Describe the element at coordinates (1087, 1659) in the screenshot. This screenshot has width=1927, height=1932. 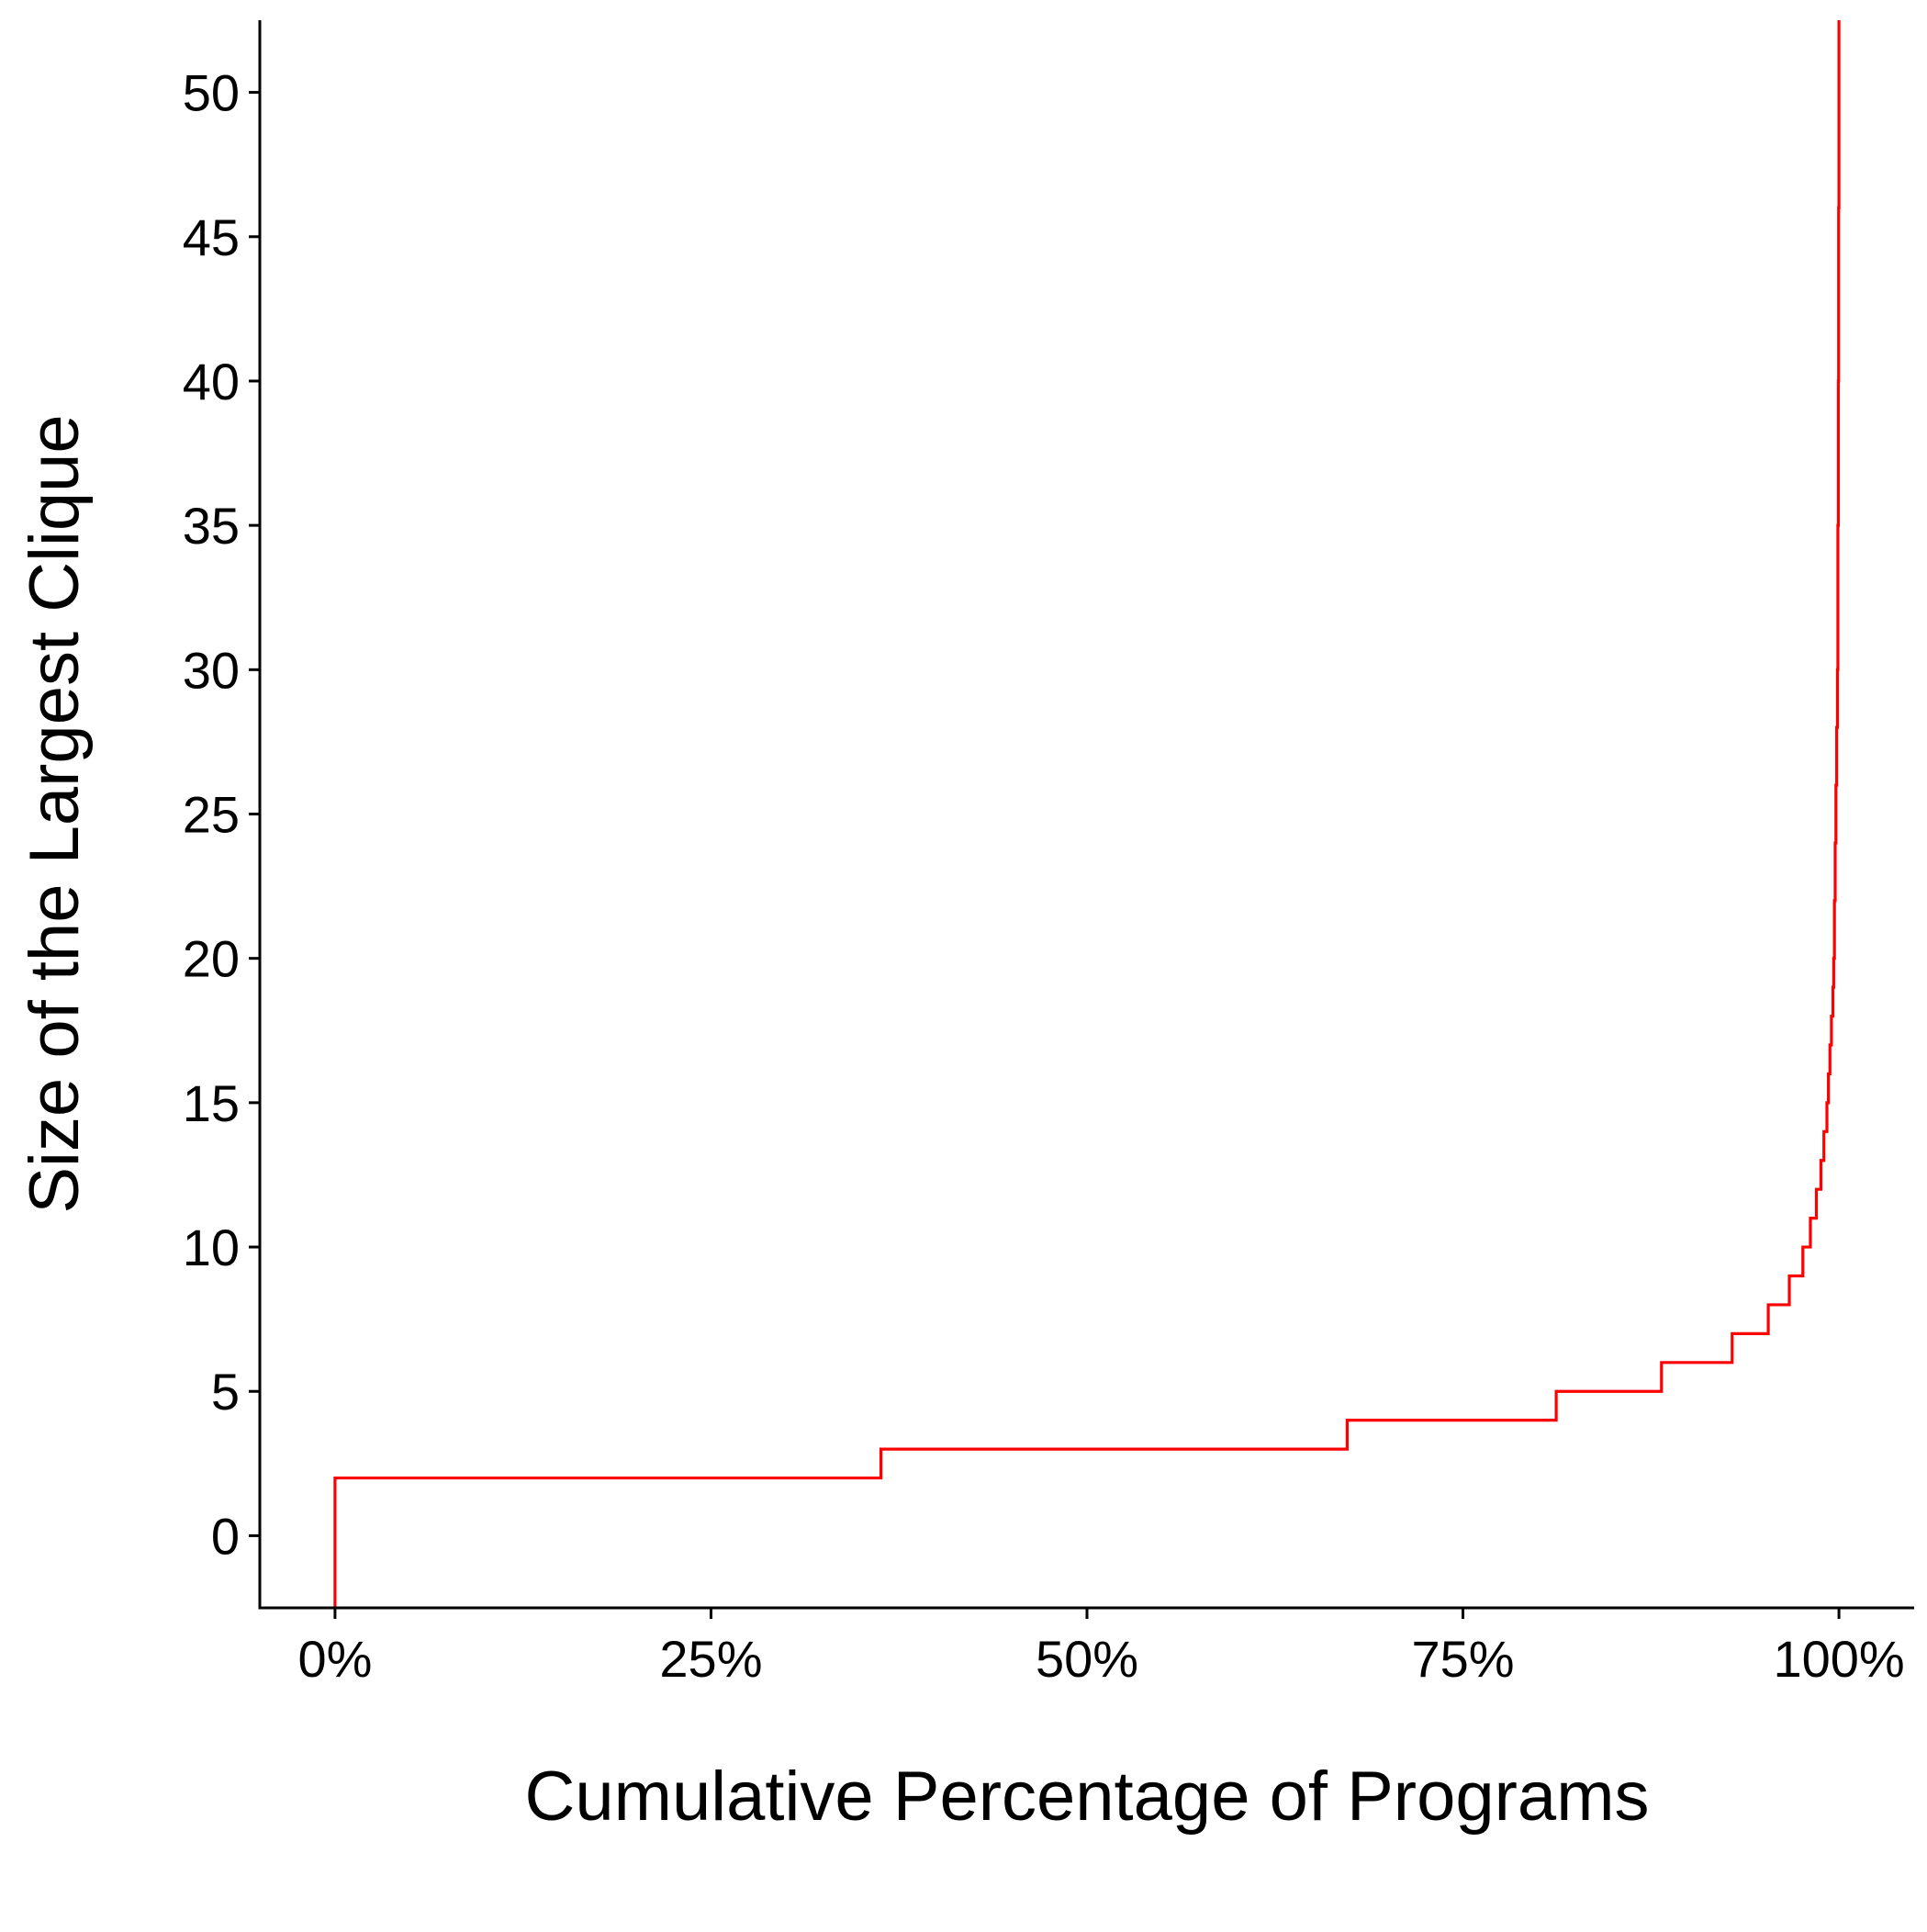
I see `x-tick-label: 50%` at that location.